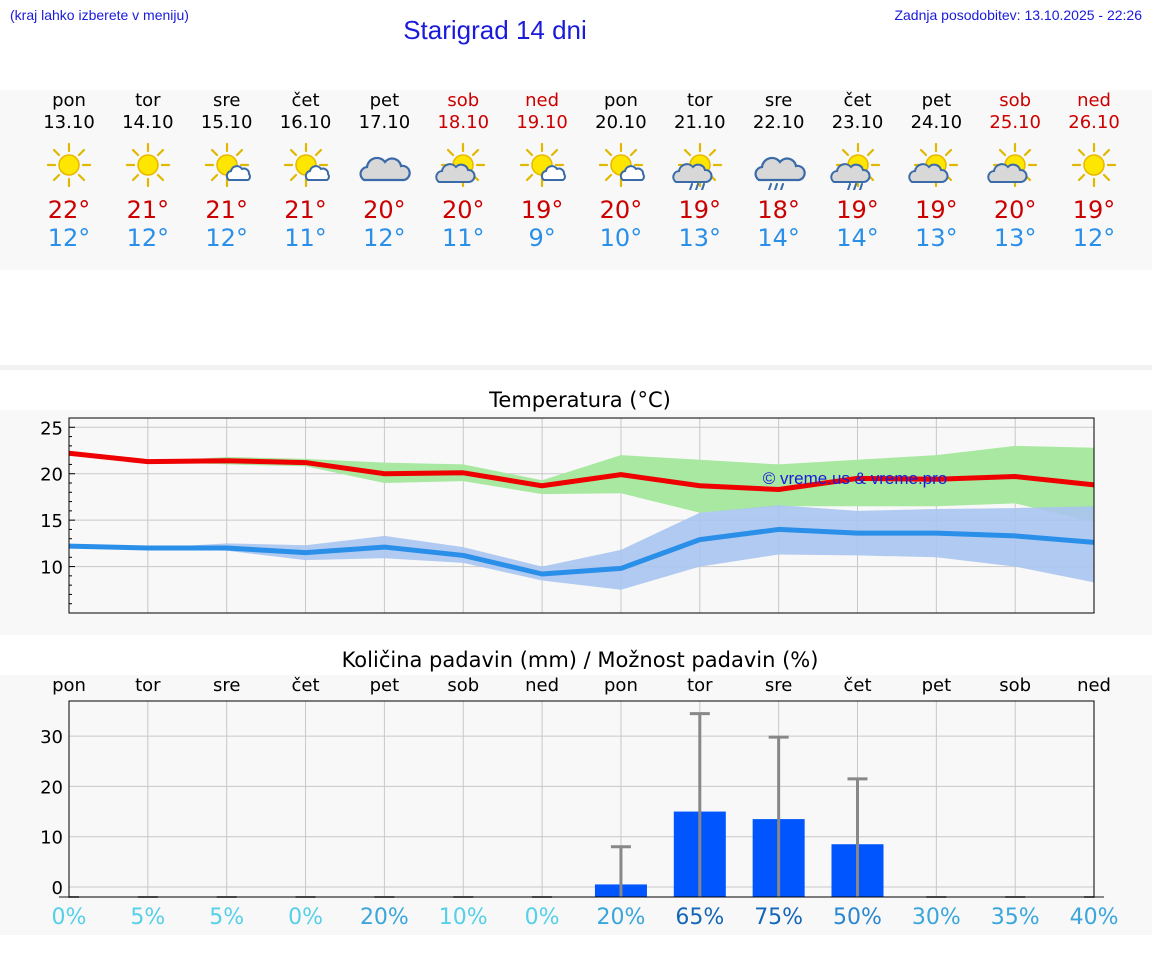  What do you see at coordinates (227, 171) in the screenshot?
I see `forecast-day: sre 15.10 21° 12°` at bounding box center [227, 171].